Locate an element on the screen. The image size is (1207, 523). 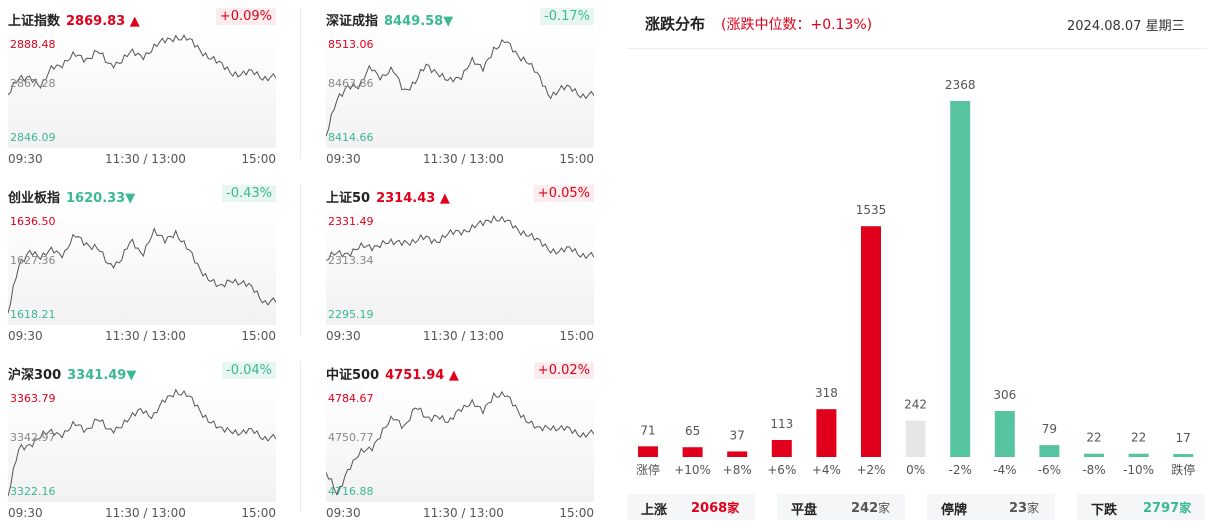
index-change-badge: -0.04% is located at coordinates (249, 370).